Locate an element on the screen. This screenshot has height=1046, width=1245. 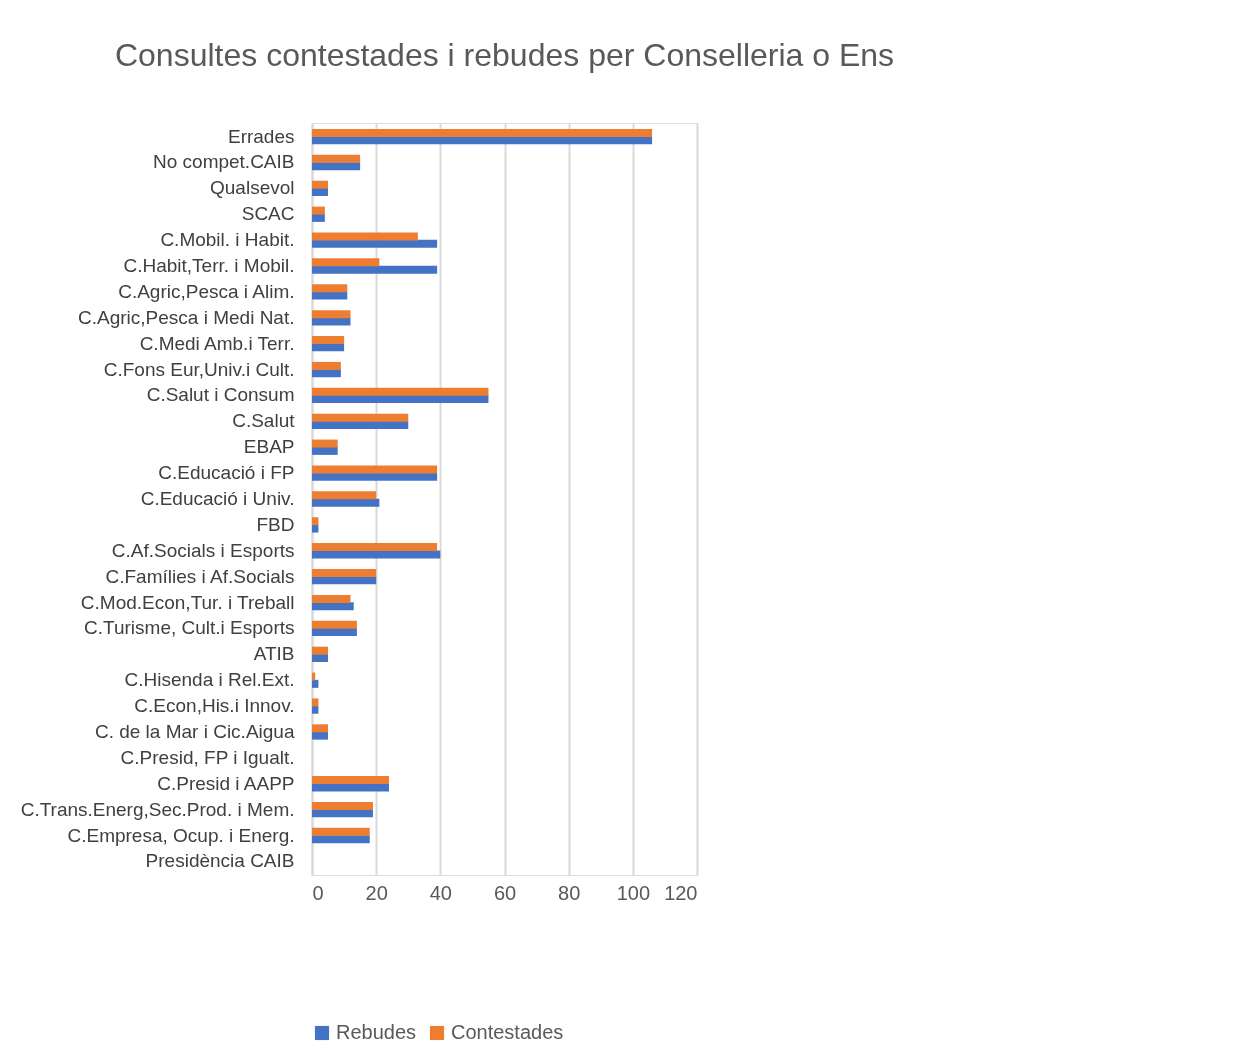
x-tick-label: 80 is located at coordinates (569, 892).